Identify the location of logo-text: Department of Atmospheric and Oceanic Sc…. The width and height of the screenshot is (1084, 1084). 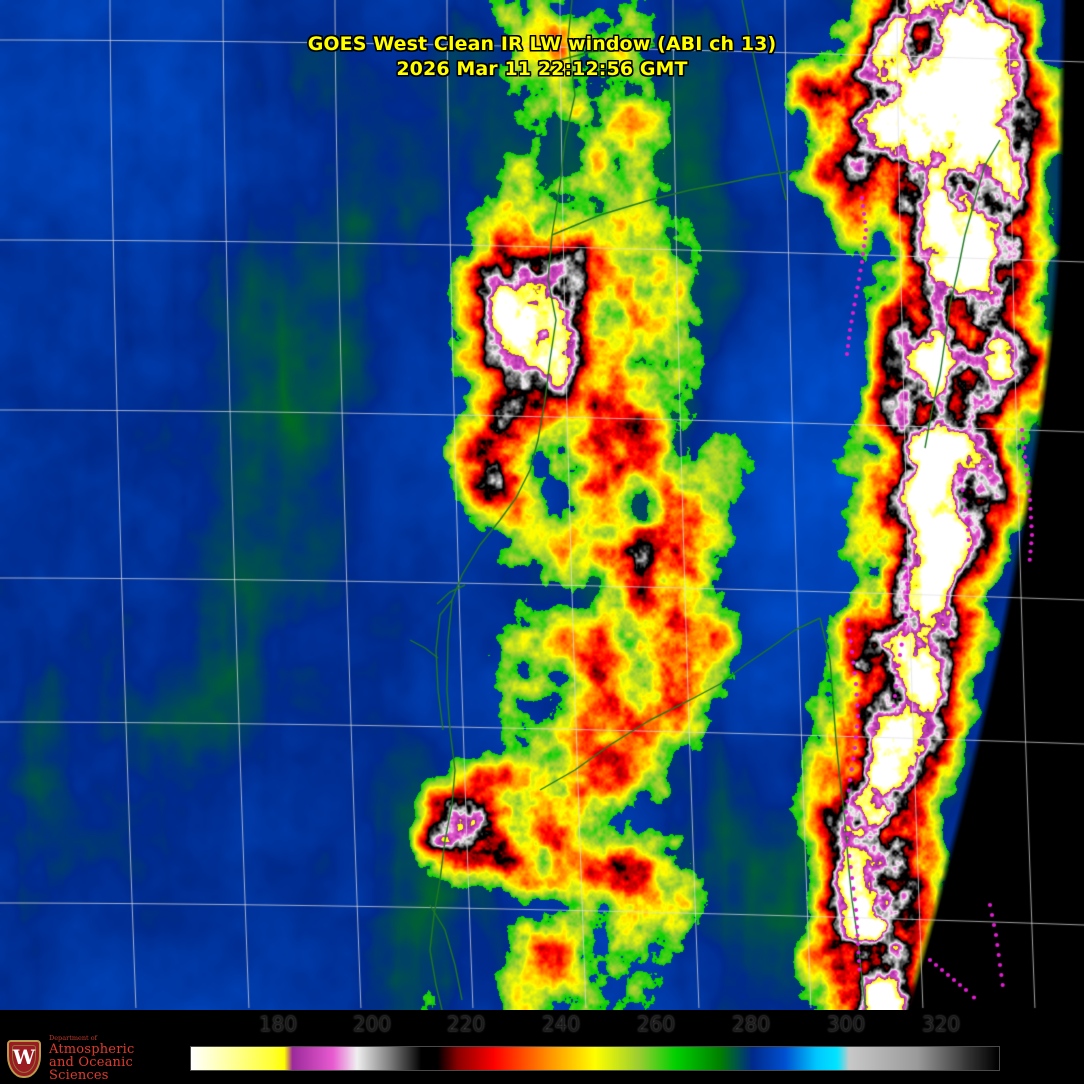
(106, 1059).